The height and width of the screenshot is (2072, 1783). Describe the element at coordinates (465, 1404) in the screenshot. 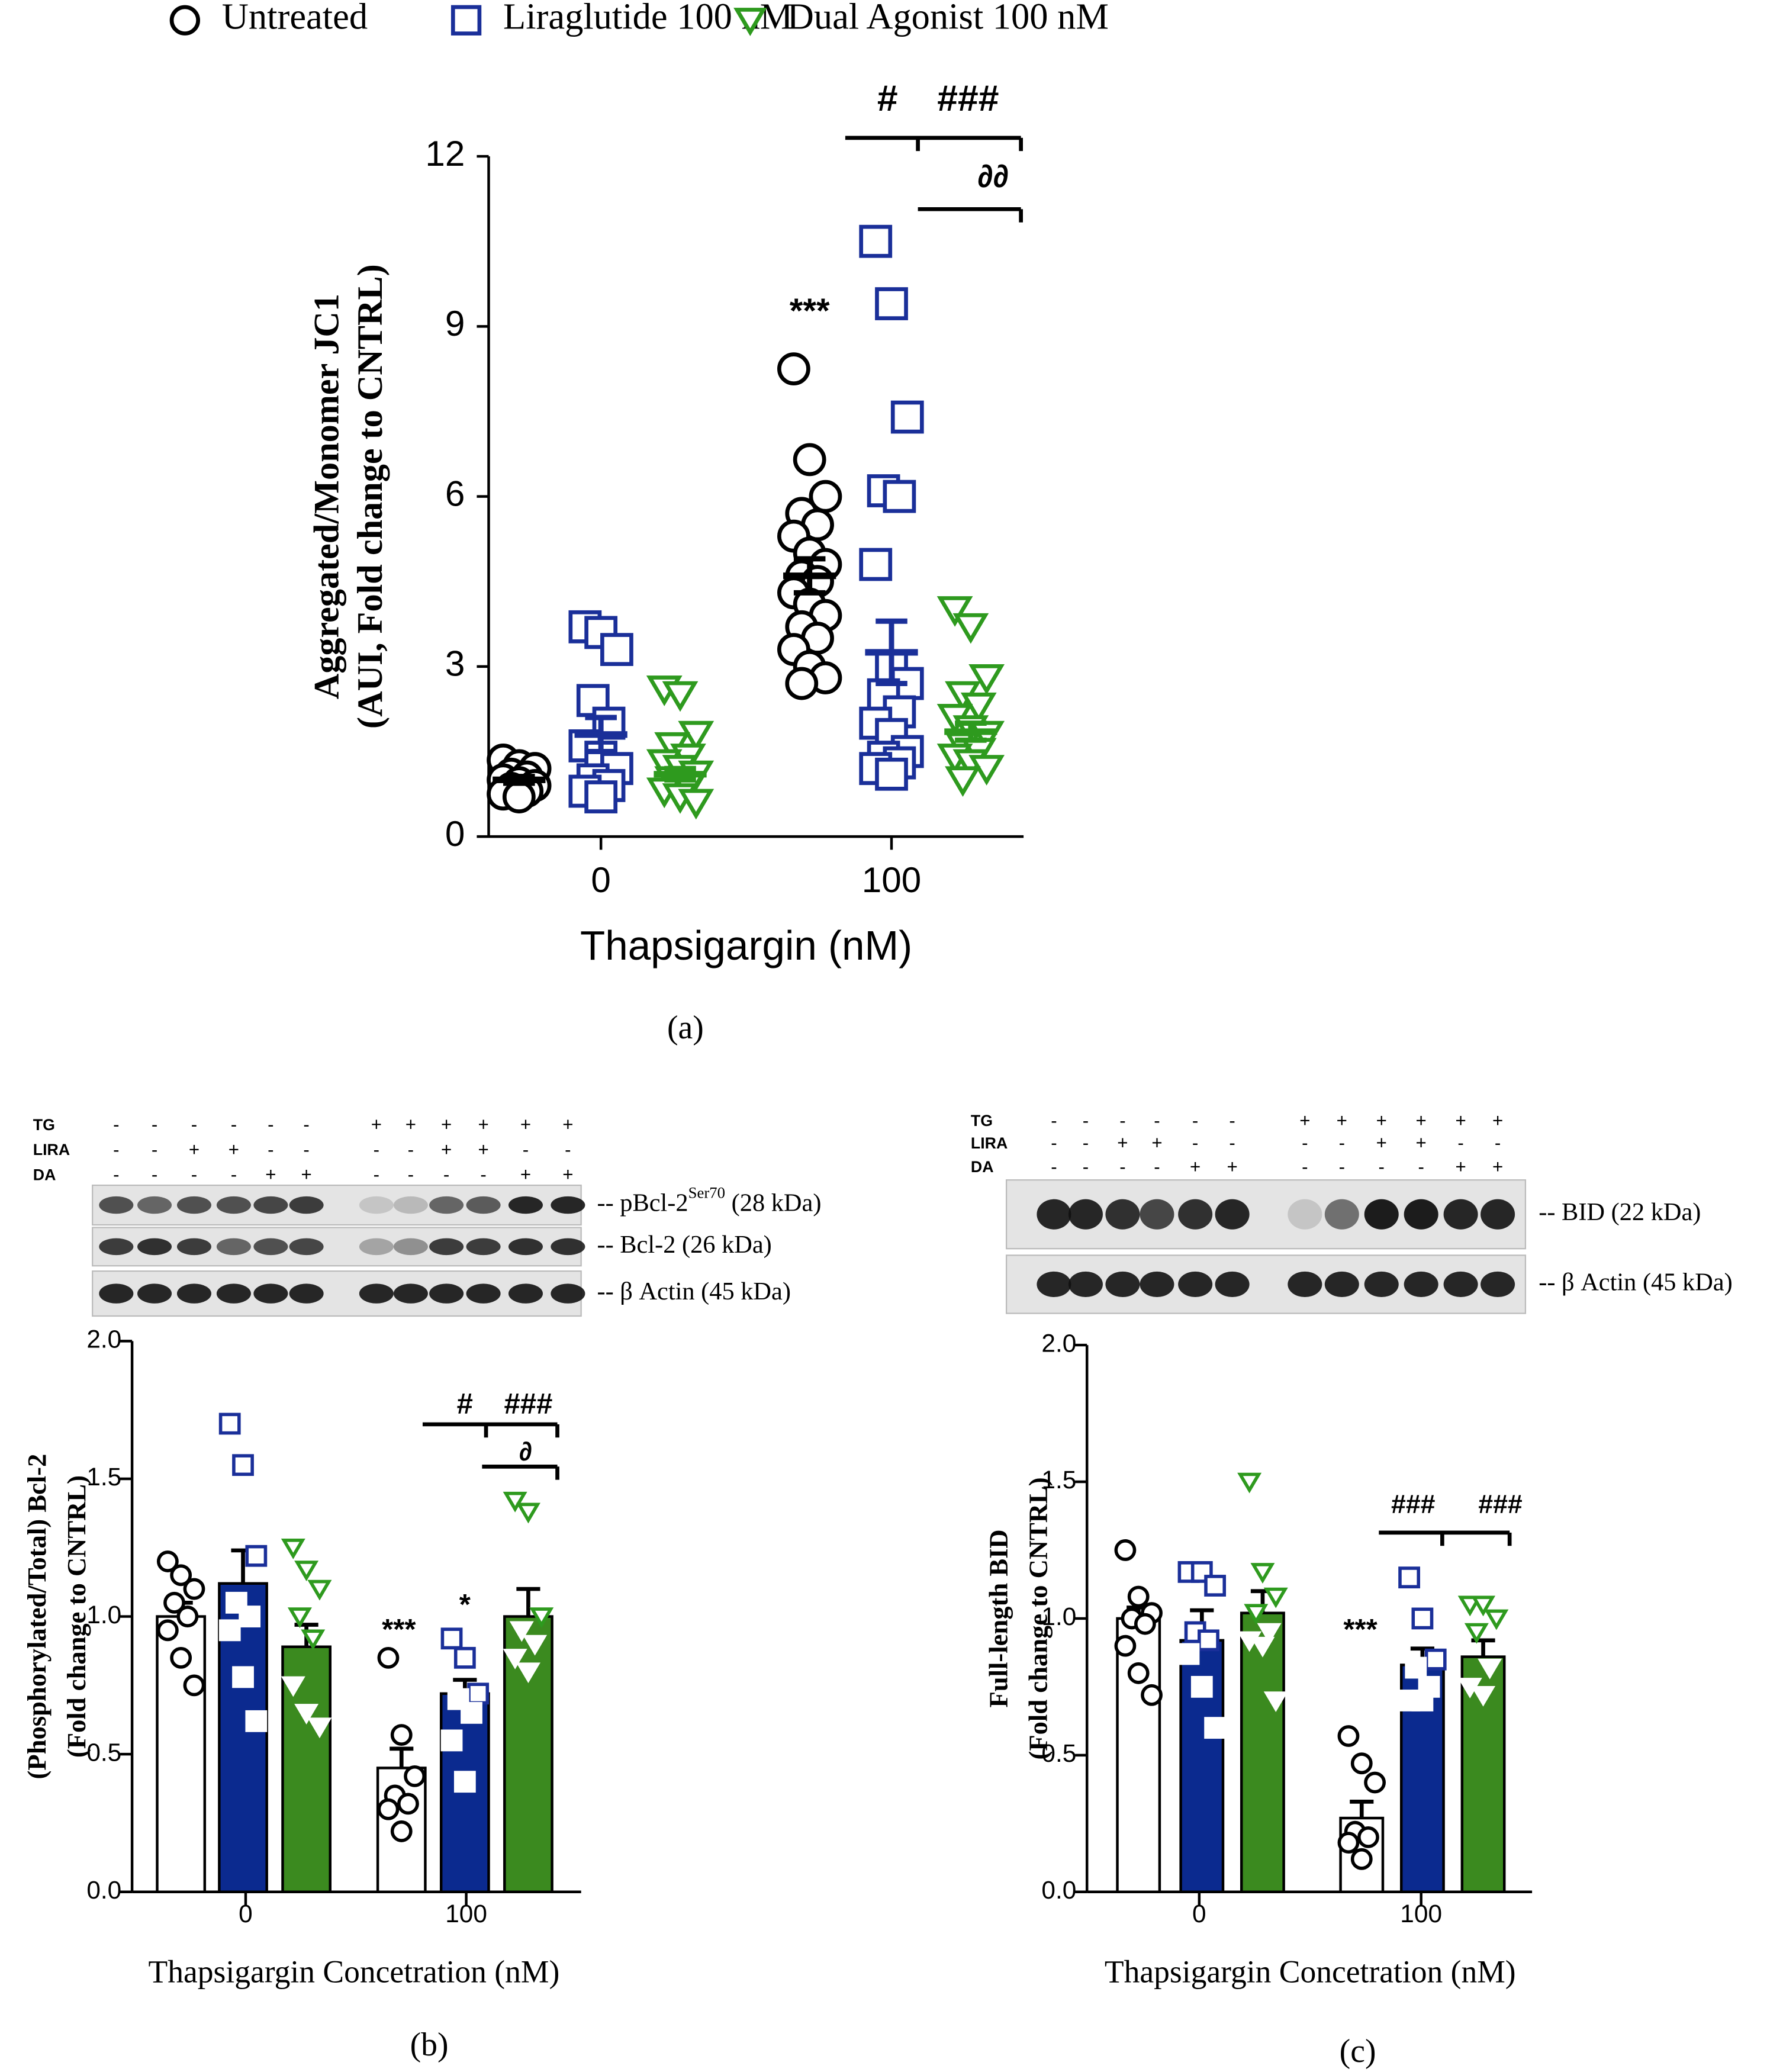

I see `significance-label: #` at that location.